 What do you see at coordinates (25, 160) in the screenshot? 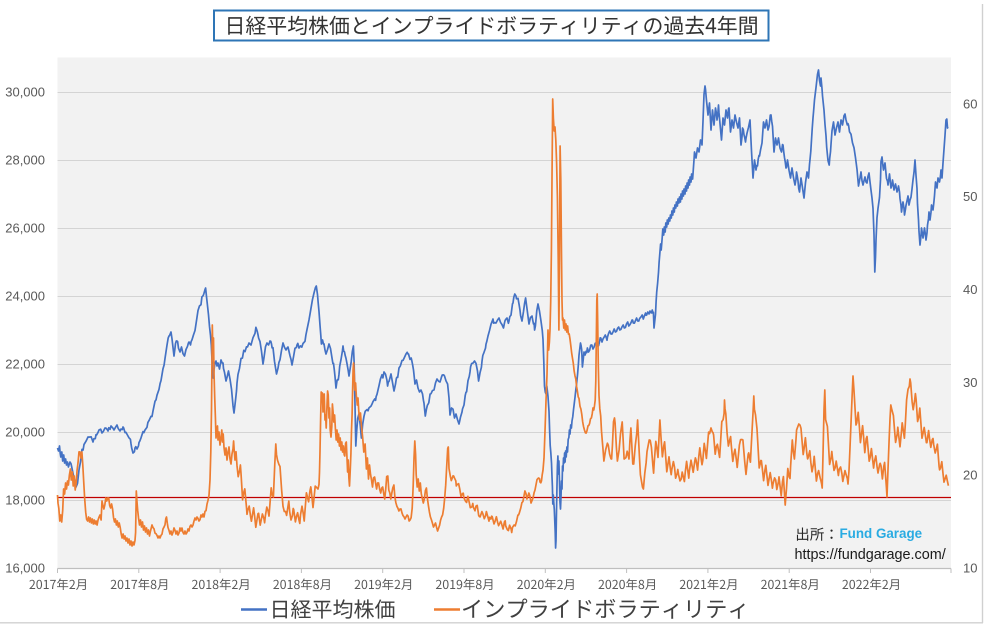
I see `svg-text: 28,000` at bounding box center [25, 160].